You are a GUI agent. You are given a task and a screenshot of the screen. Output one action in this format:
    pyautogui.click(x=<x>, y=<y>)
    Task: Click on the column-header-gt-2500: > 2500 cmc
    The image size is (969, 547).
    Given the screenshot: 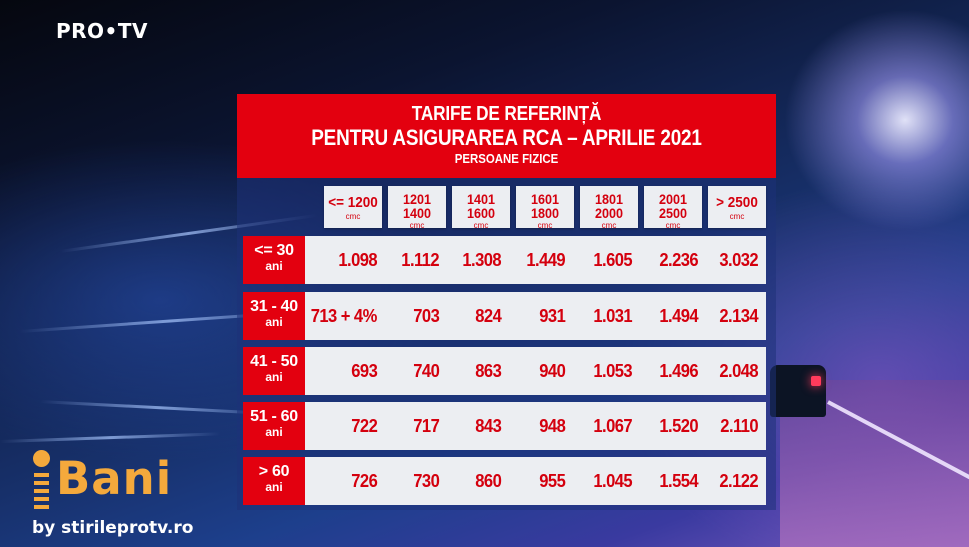 What is the action you would take?
    pyautogui.click(x=737, y=207)
    